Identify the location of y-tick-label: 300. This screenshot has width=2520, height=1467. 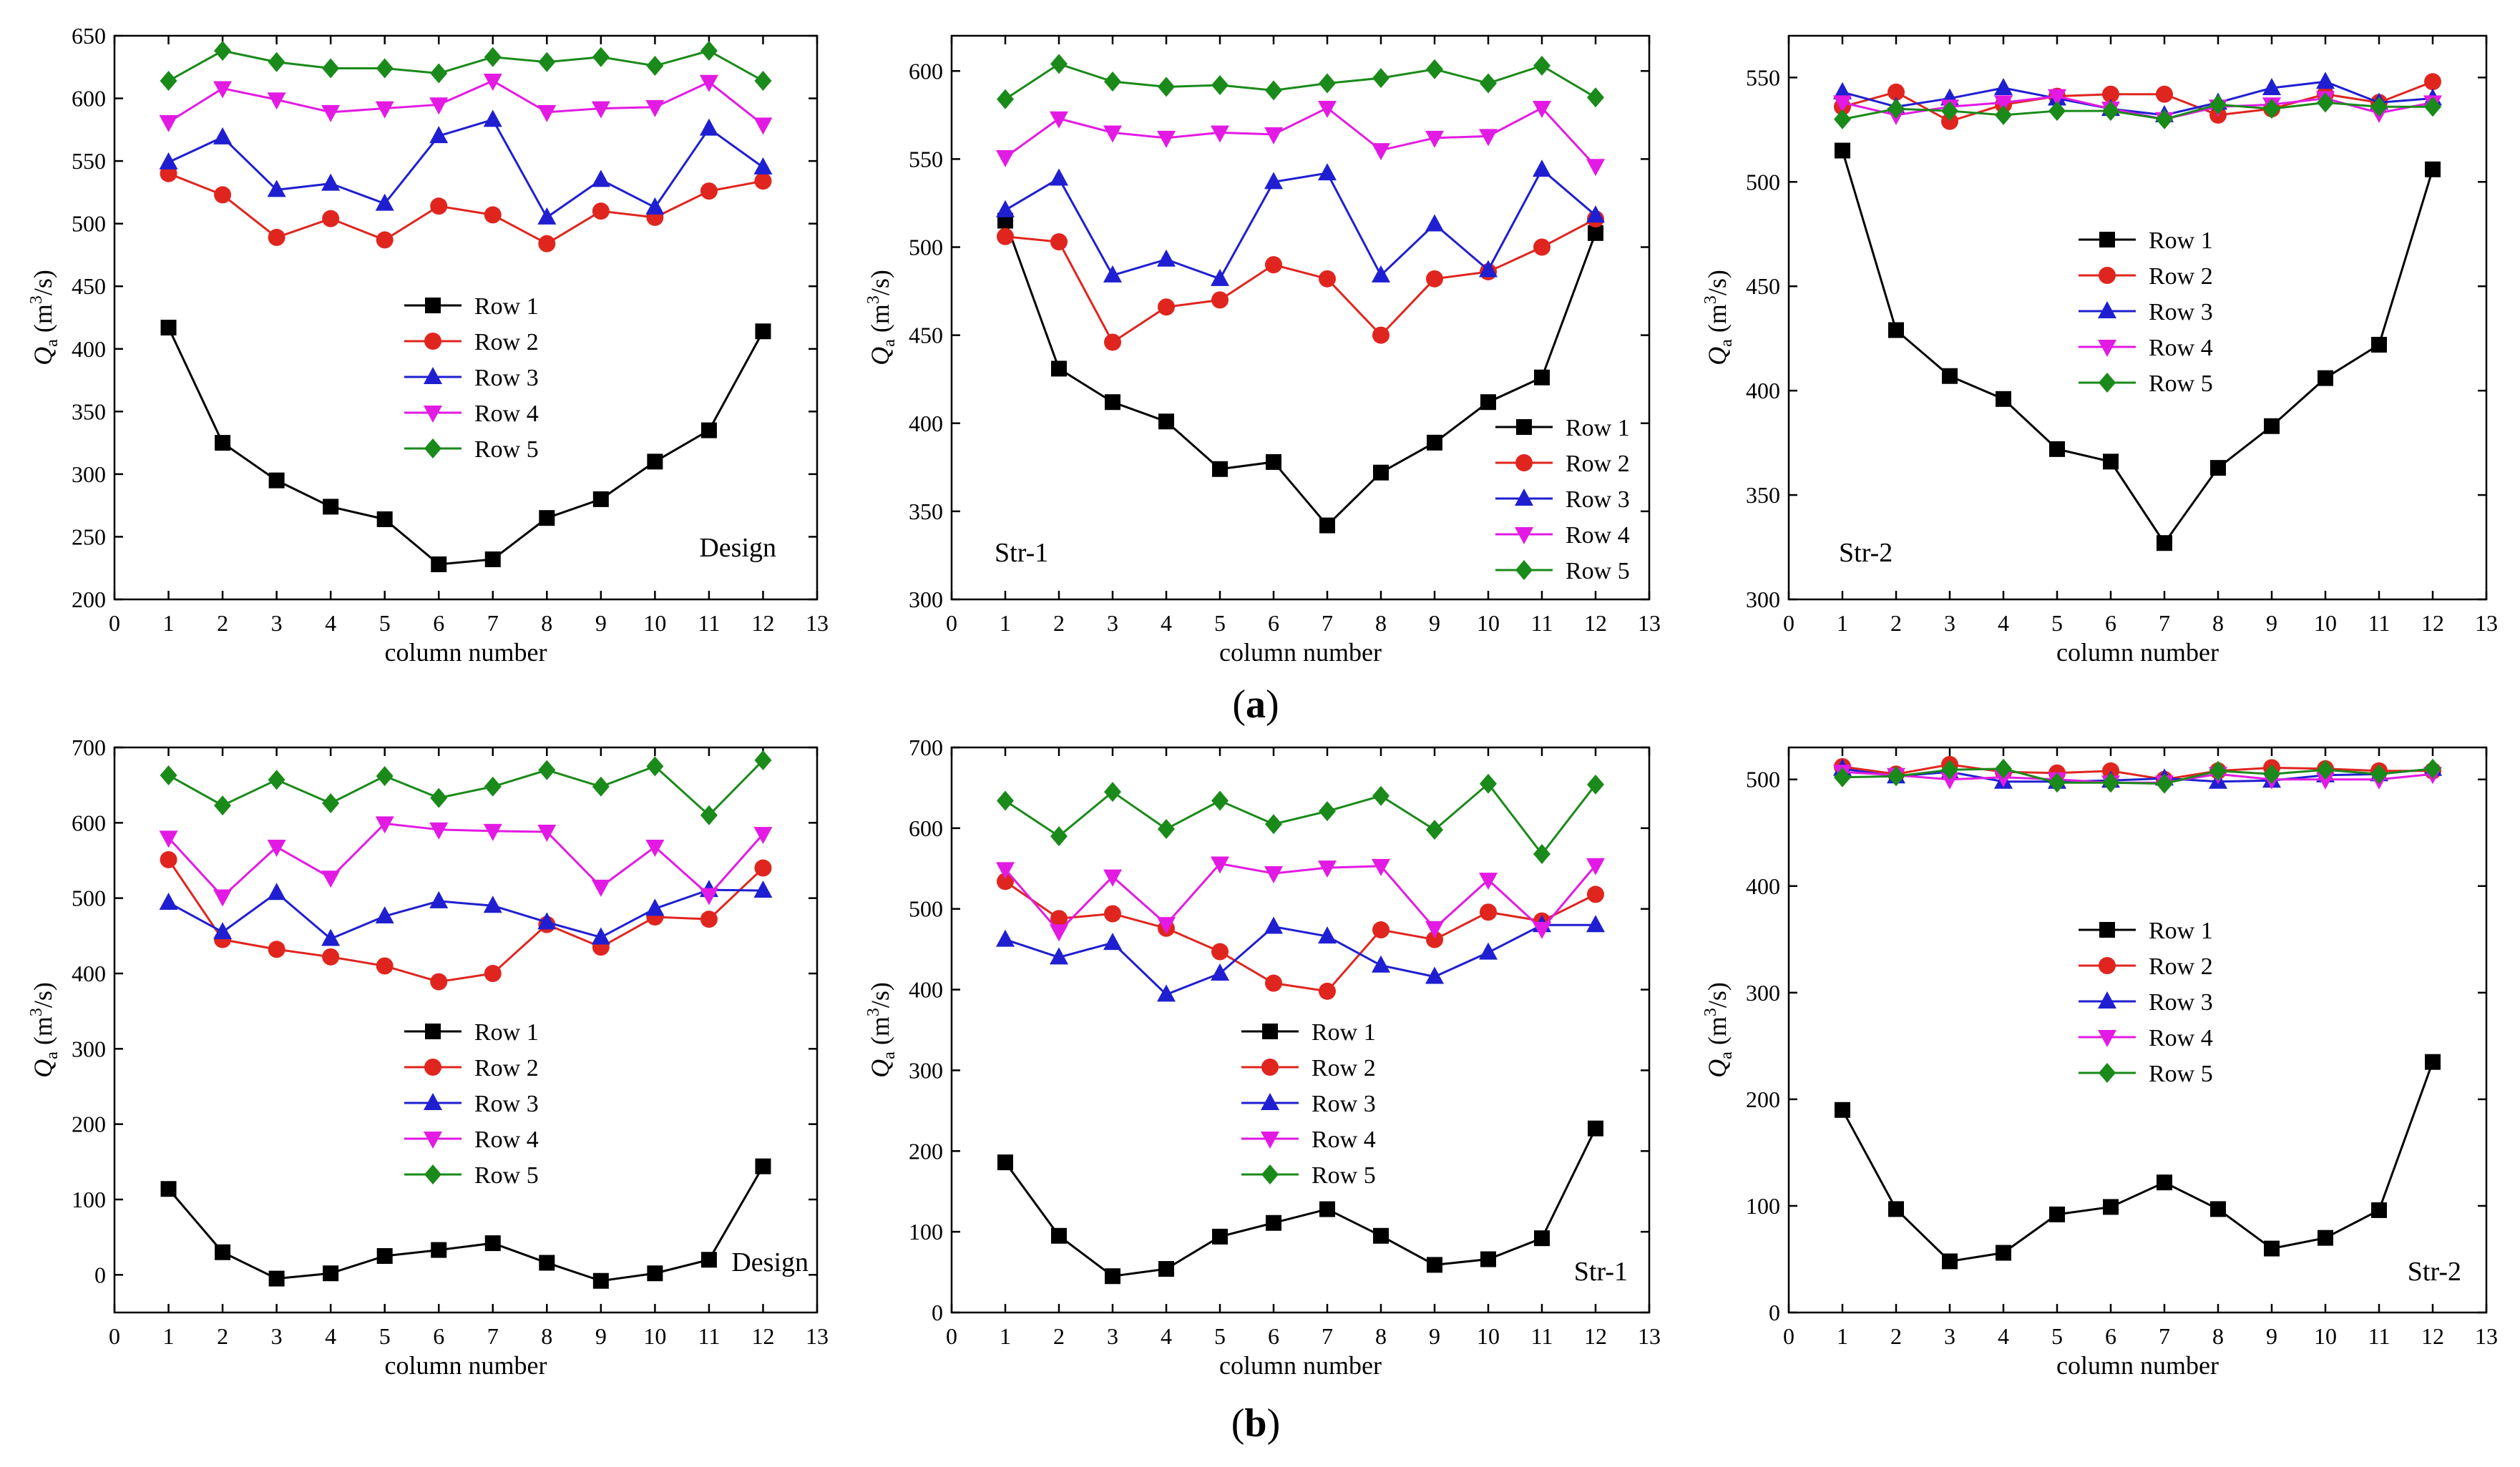
(1763, 599).